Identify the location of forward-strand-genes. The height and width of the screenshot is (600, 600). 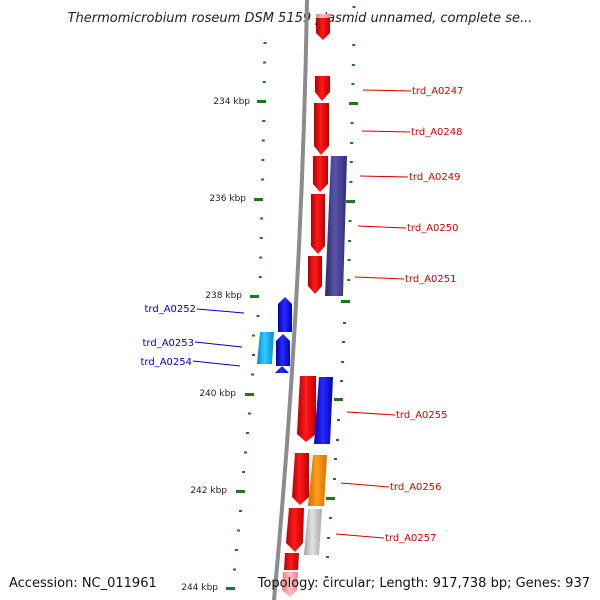
(306, 305).